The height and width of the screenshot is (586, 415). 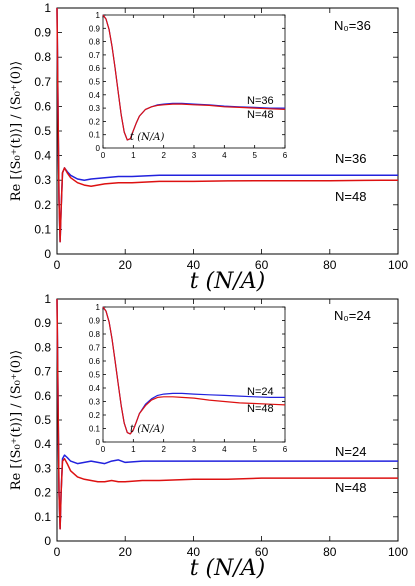 What do you see at coordinates (350, 451) in the screenshot?
I see `series-label-1: N=24` at bounding box center [350, 451].